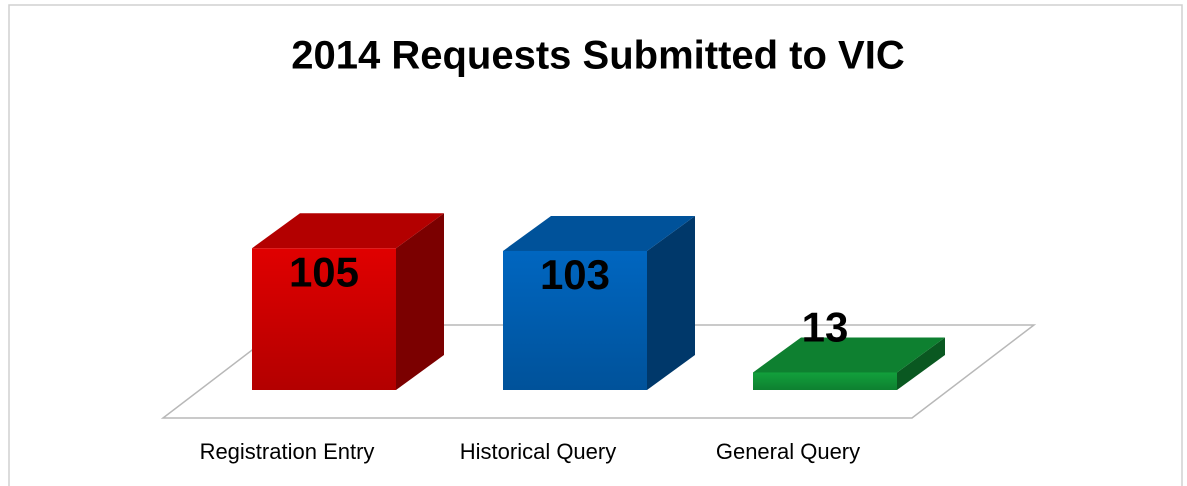 Image resolution: width=1187 pixels, height=486 pixels. I want to click on chart-title: 2014 Requests Submitted to VIC, so click(597, 56).